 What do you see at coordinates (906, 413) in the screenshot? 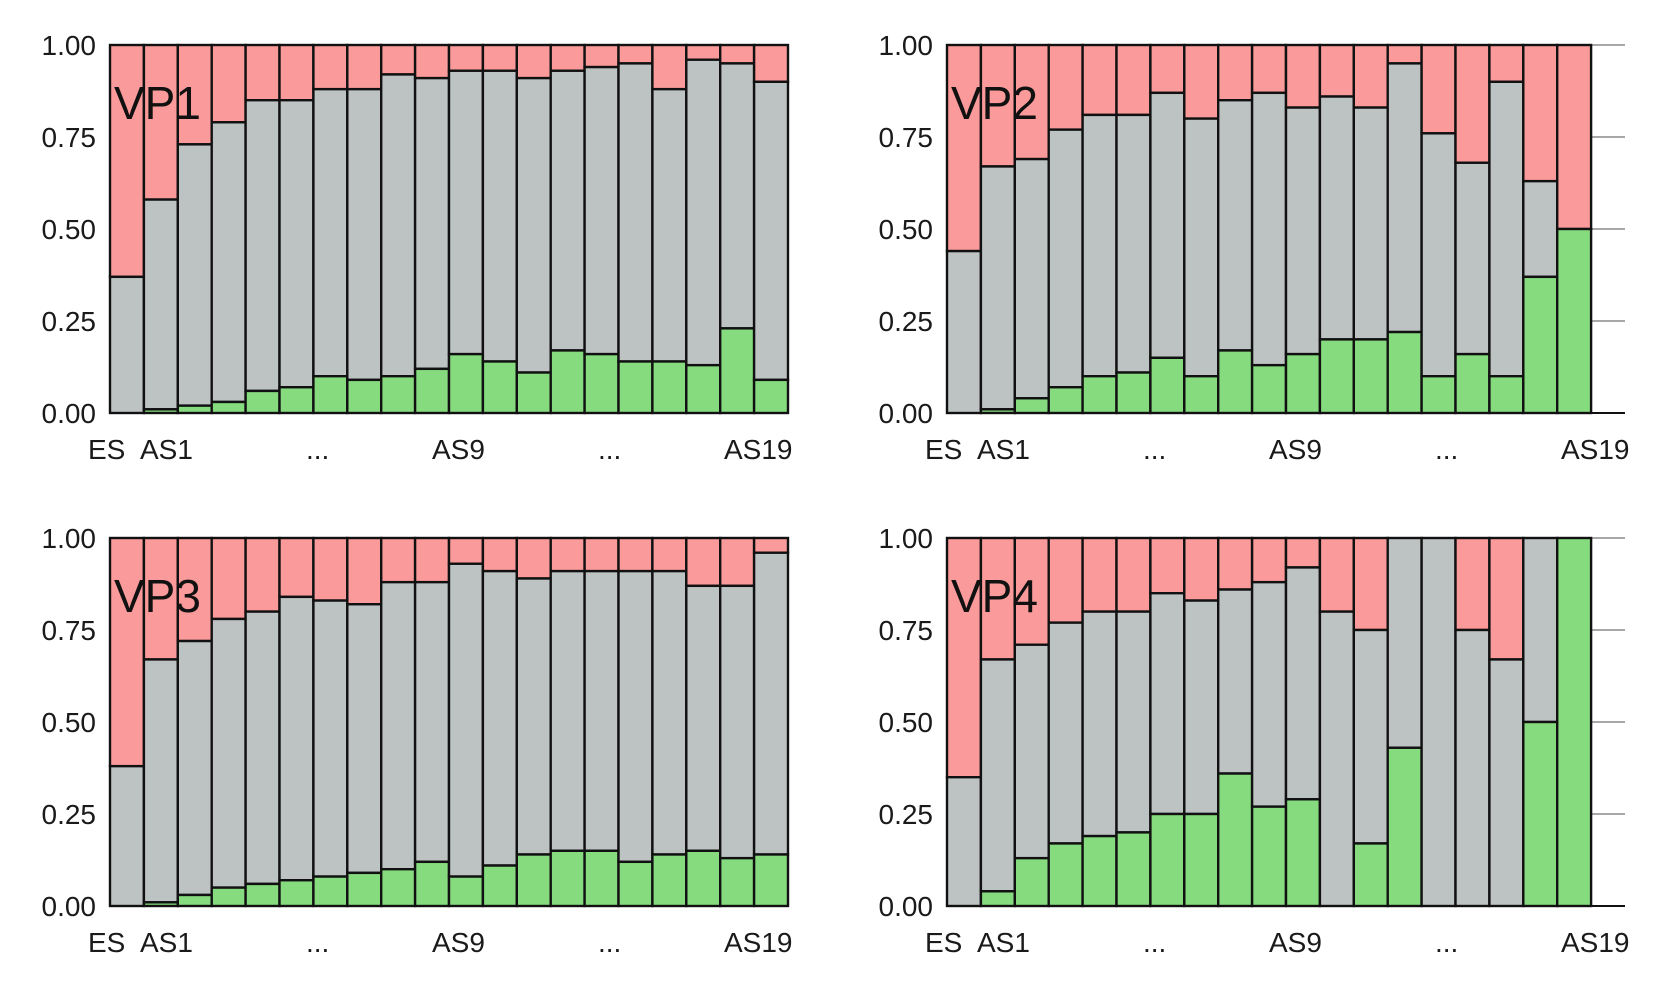
I see `y-tick-label: 0.00` at bounding box center [906, 413].